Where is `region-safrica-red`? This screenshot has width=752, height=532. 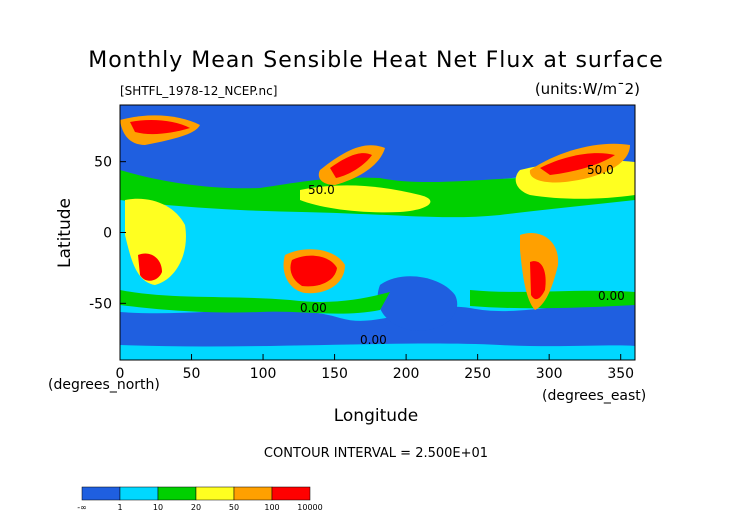 region-safrica-red is located at coordinates (150, 267).